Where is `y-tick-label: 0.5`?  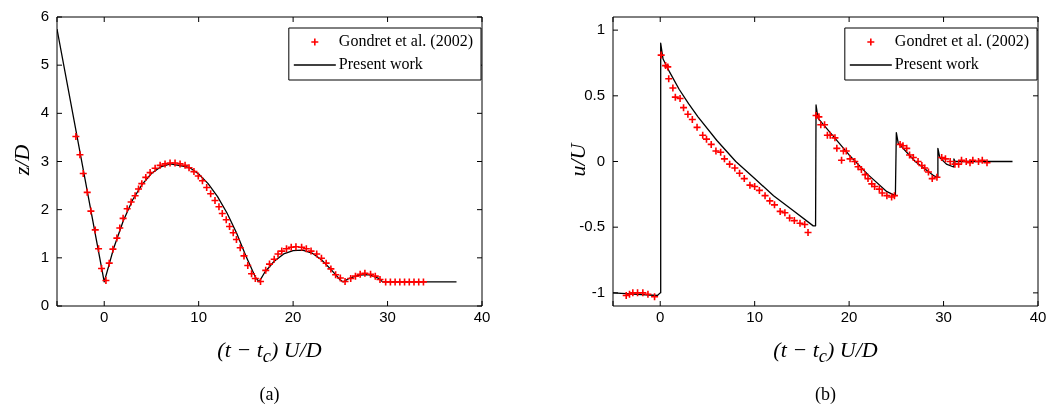 y-tick-label: 0.5 is located at coordinates (594, 94).